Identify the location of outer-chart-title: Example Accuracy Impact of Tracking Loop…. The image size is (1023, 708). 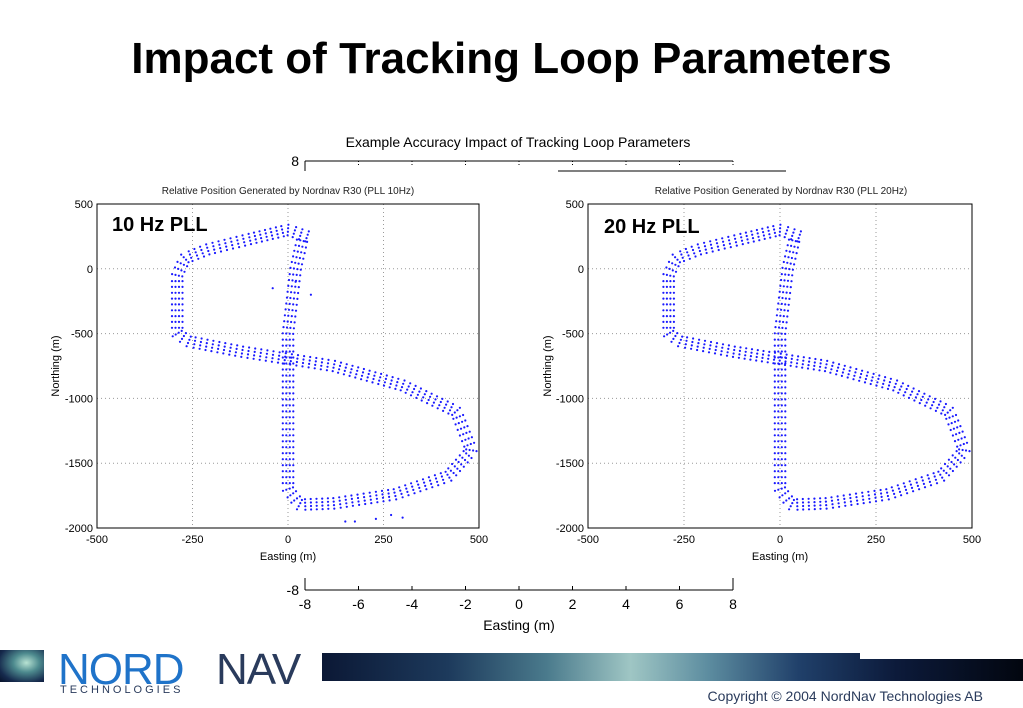
(518, 142).